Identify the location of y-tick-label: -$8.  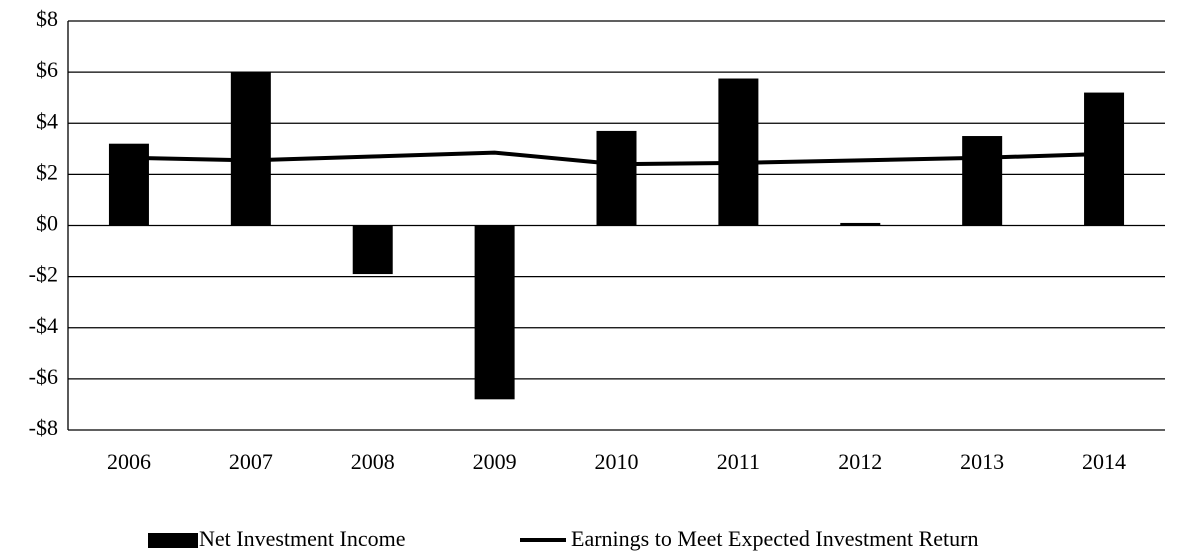
(43, 427).